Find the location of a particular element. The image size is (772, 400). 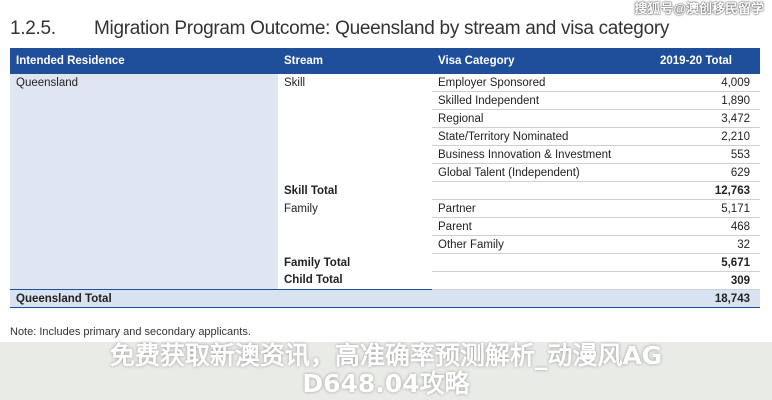

watermark: 搜狐号@澳创移民留学 is located at coordinates (699, 8).